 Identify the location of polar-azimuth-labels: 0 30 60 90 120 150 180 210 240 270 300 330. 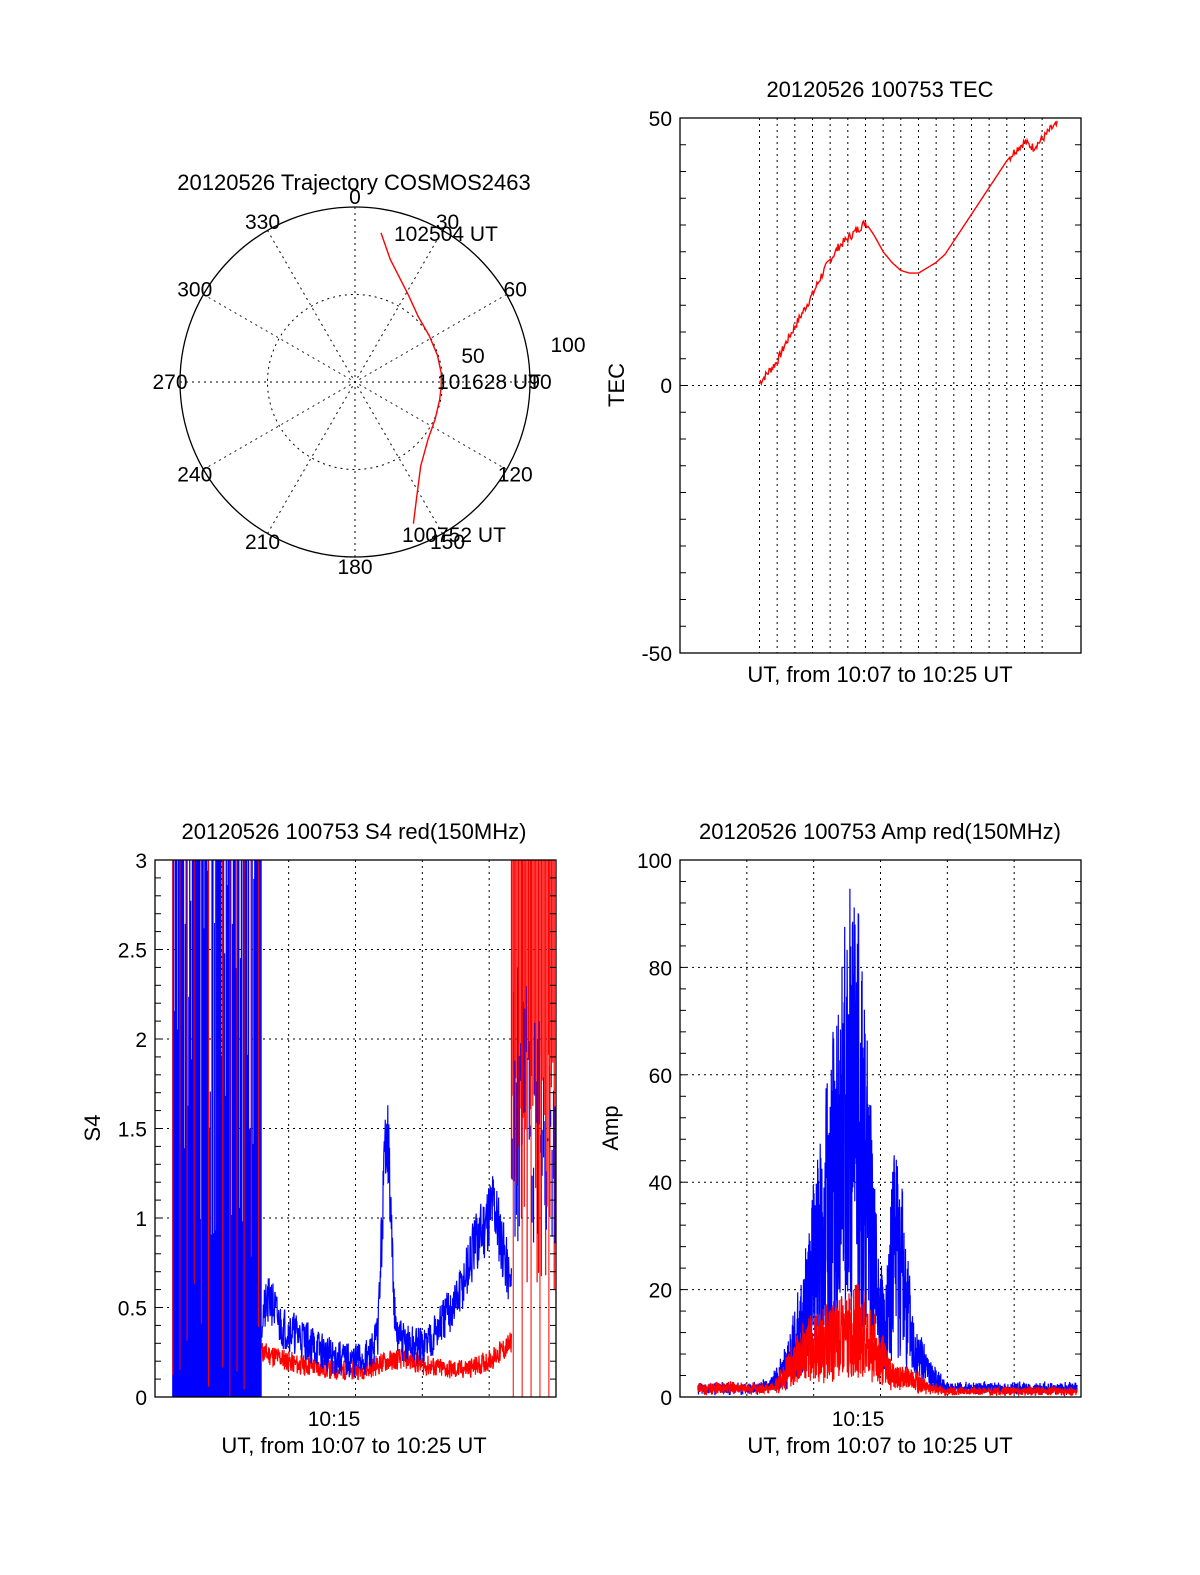
(351, 382).